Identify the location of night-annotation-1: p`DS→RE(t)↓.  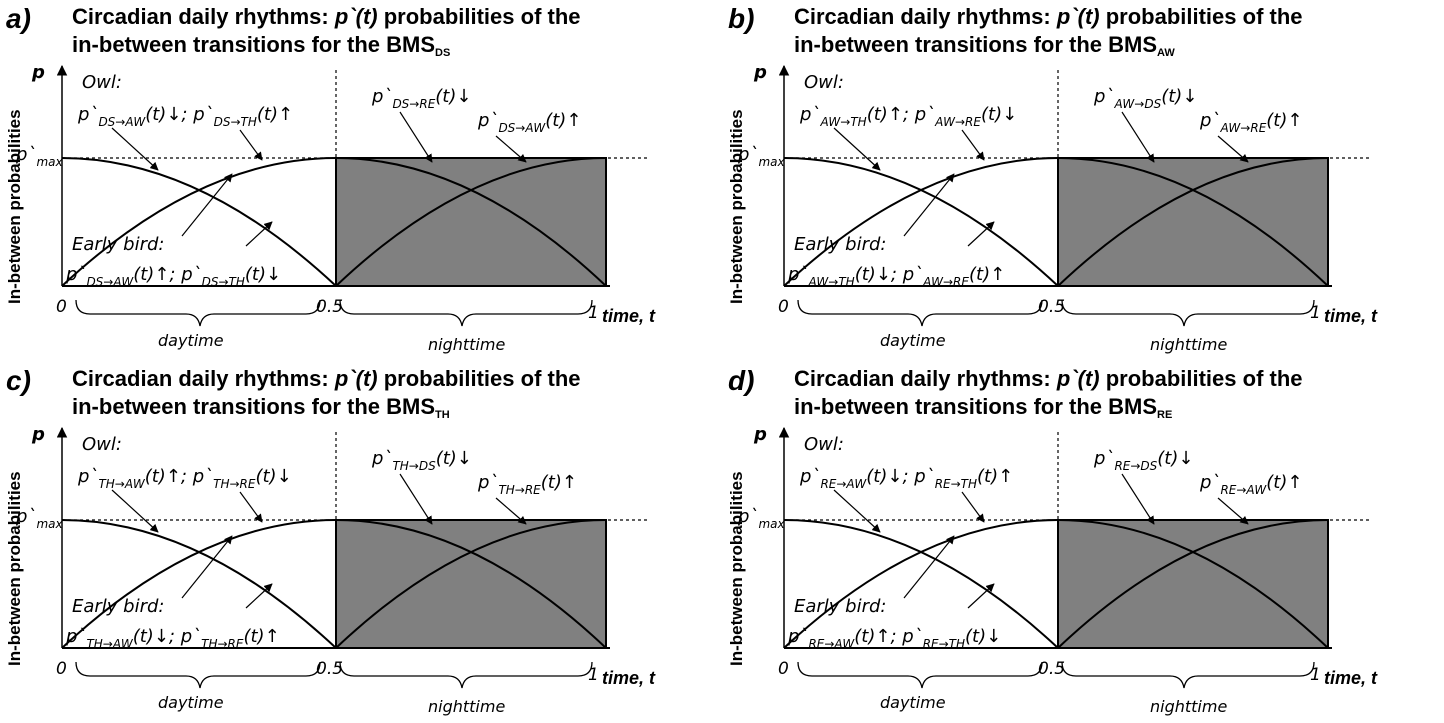
(421, 98).